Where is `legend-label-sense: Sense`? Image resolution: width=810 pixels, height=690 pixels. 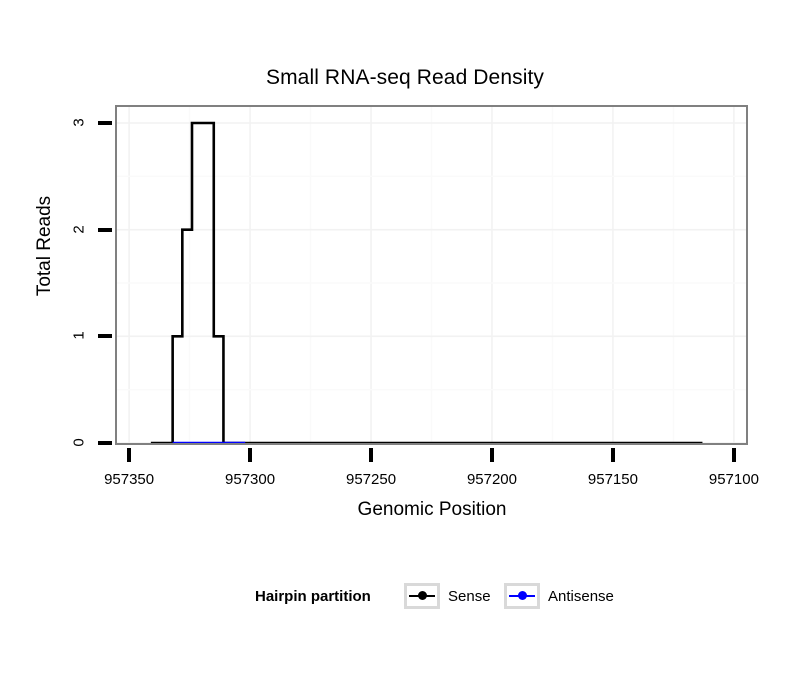 legend-label-sense: Sense is located at coordinates (469, 596).